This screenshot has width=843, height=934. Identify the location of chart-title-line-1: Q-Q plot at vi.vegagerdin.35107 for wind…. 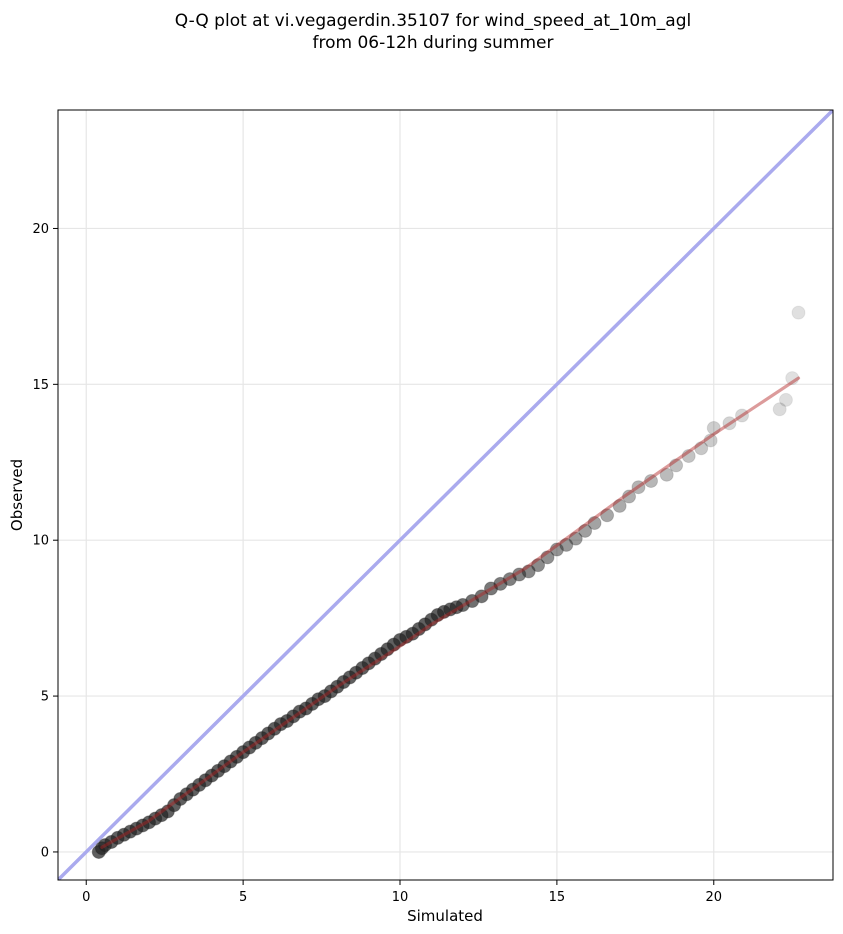
(433, 21).